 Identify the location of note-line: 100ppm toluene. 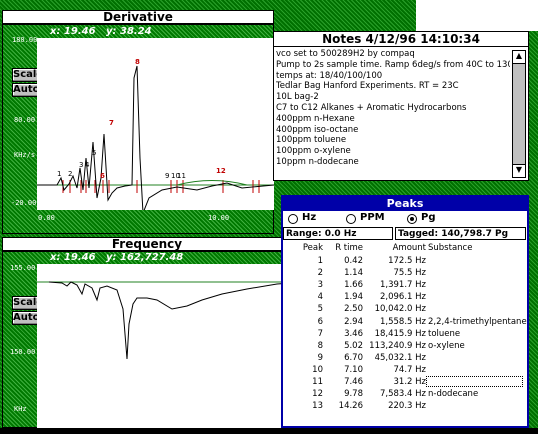
(311, 140).